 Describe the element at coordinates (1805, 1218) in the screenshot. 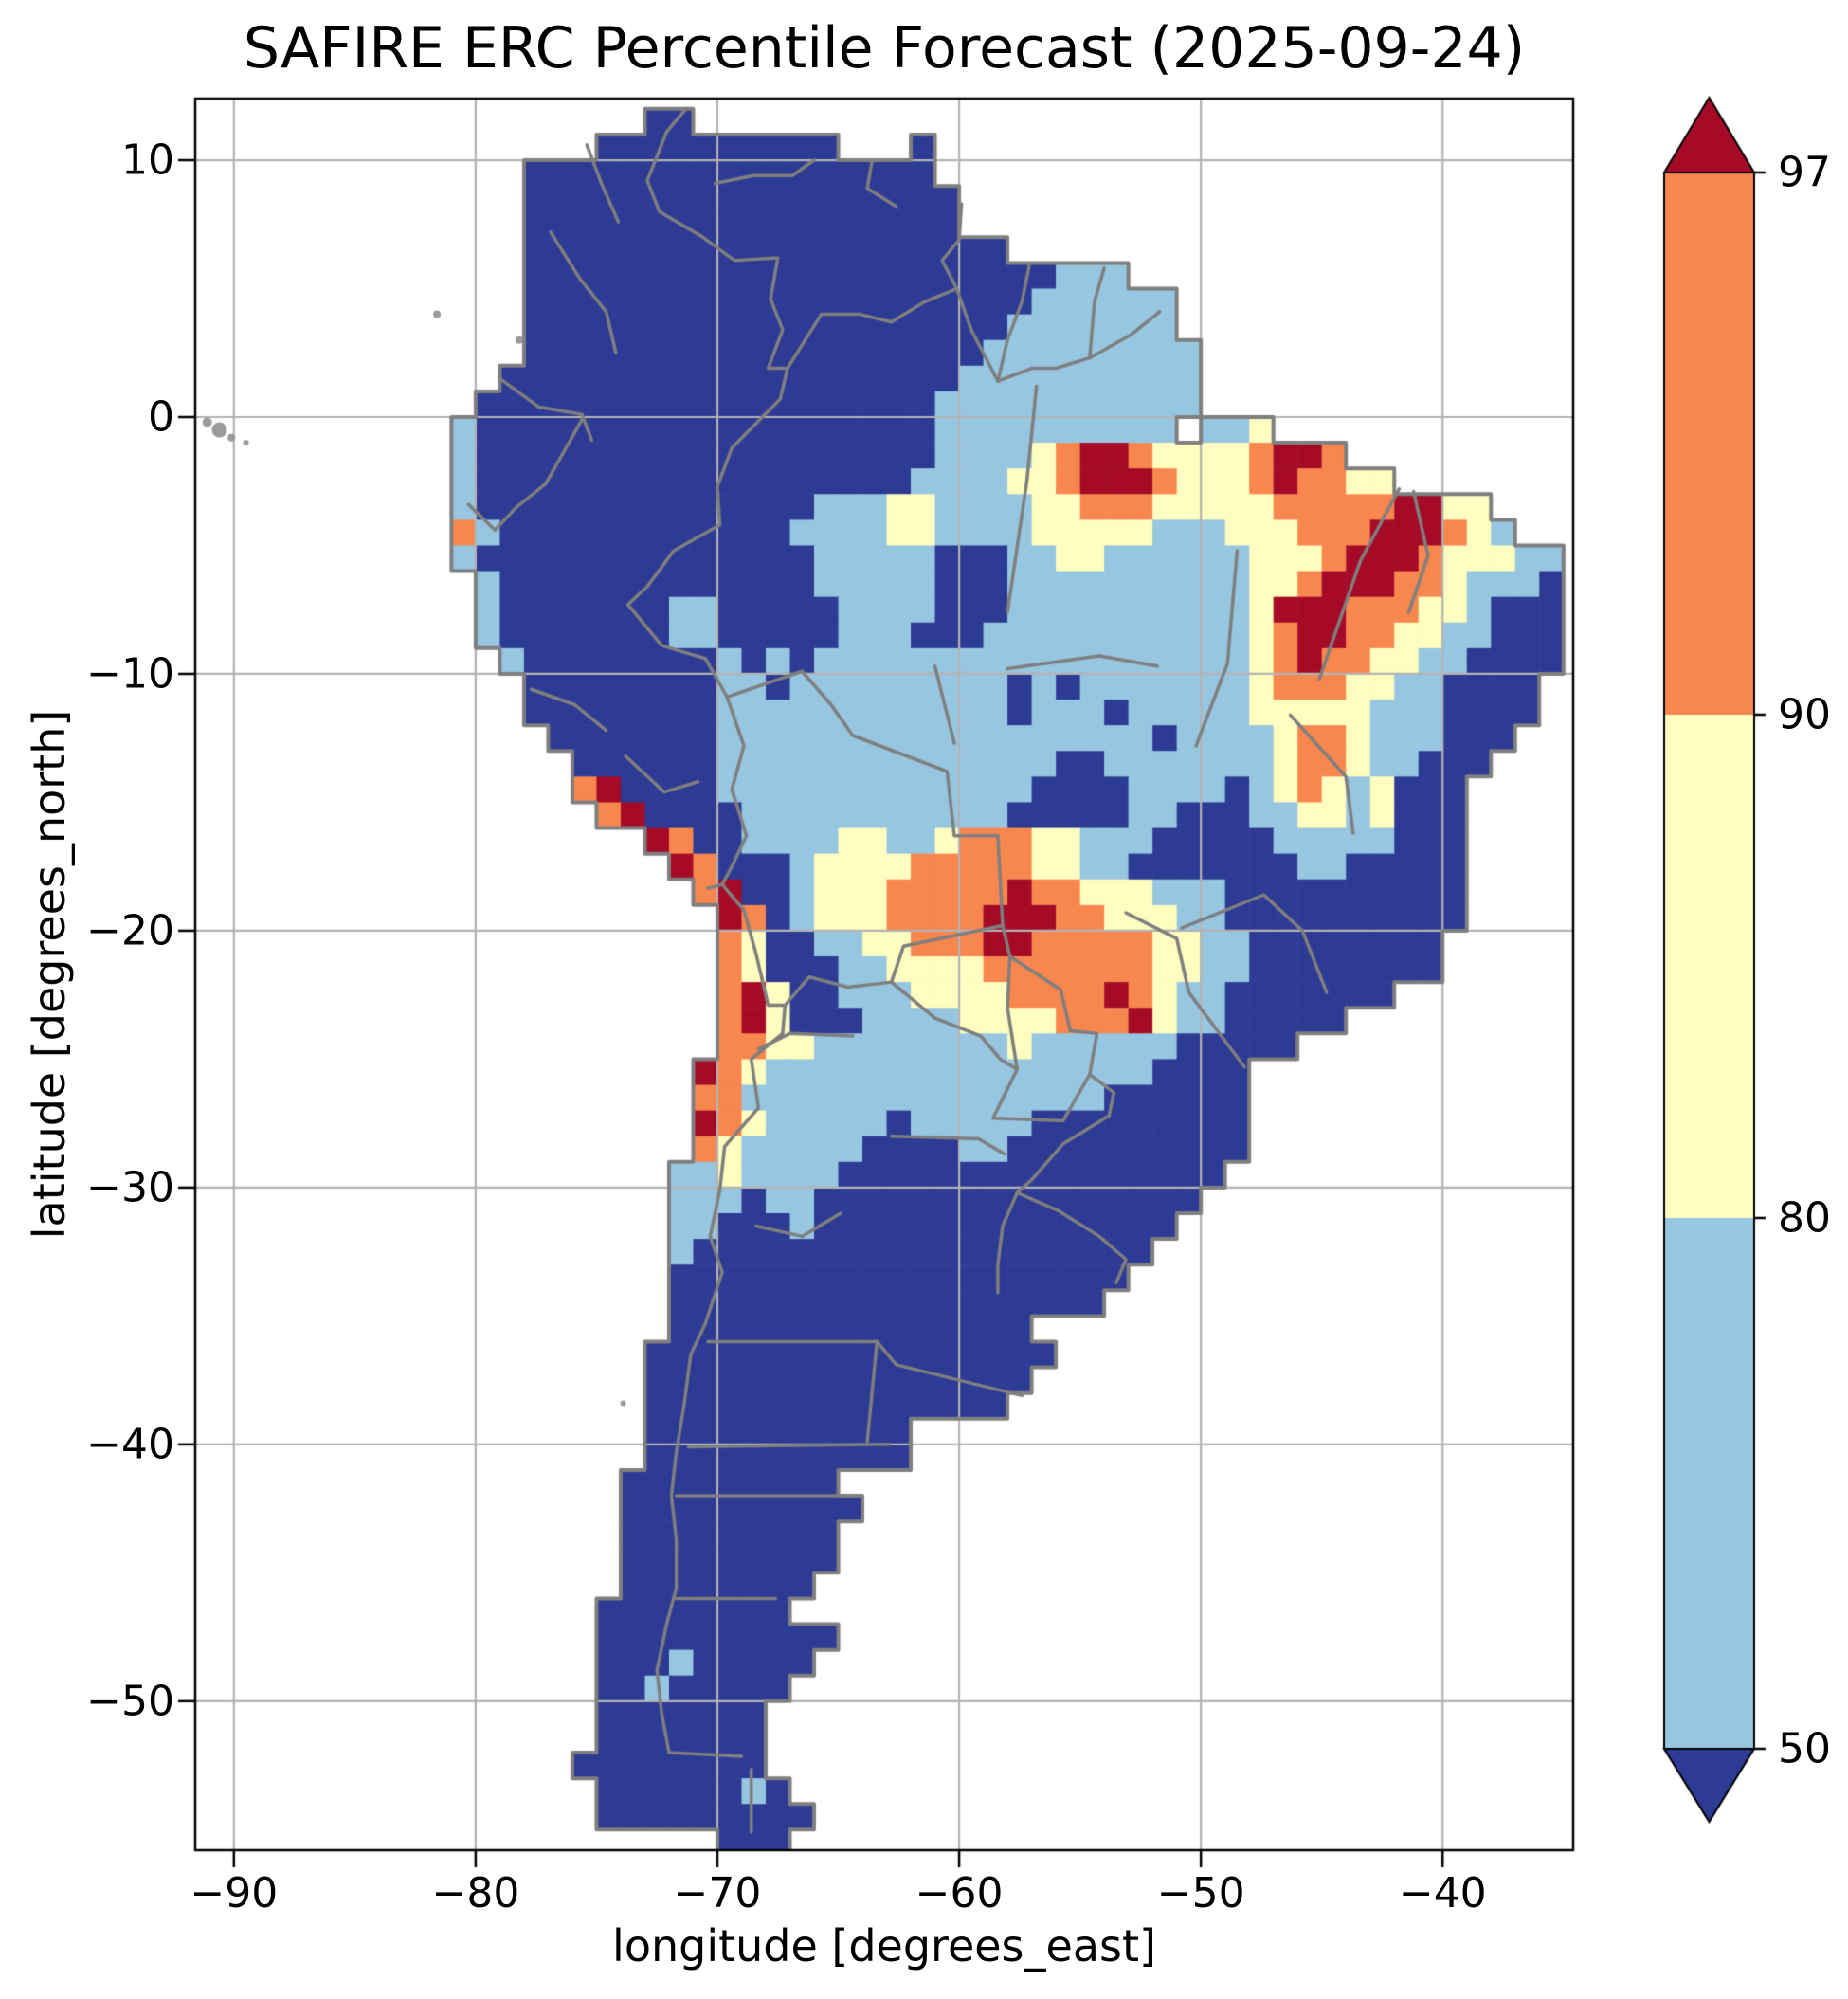

I see `colorbar-tick-label: 80` at that location.